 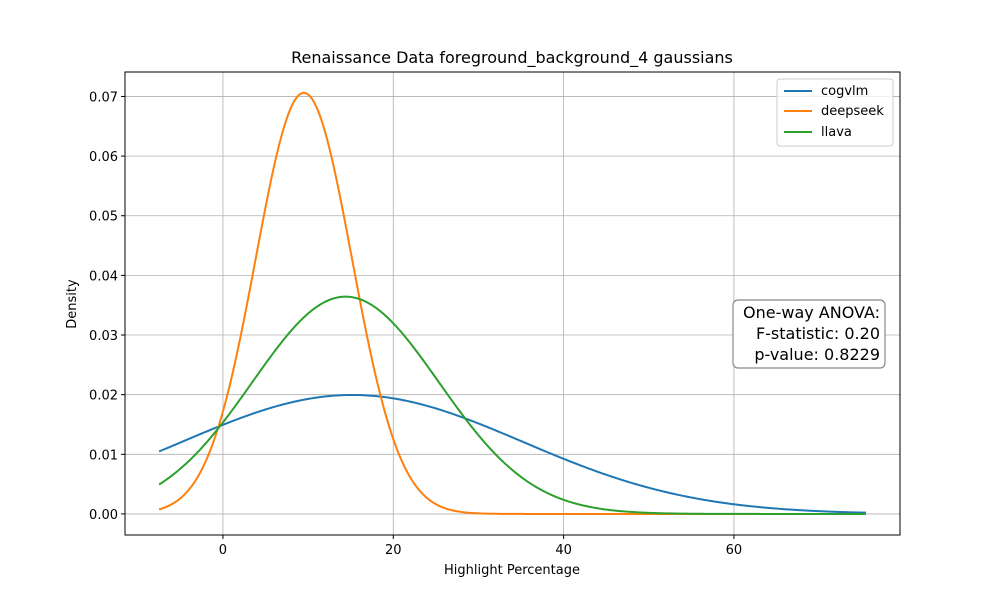 I want to click on legend-label-cogvlm: cogvlm, so click(x=844, y=91).